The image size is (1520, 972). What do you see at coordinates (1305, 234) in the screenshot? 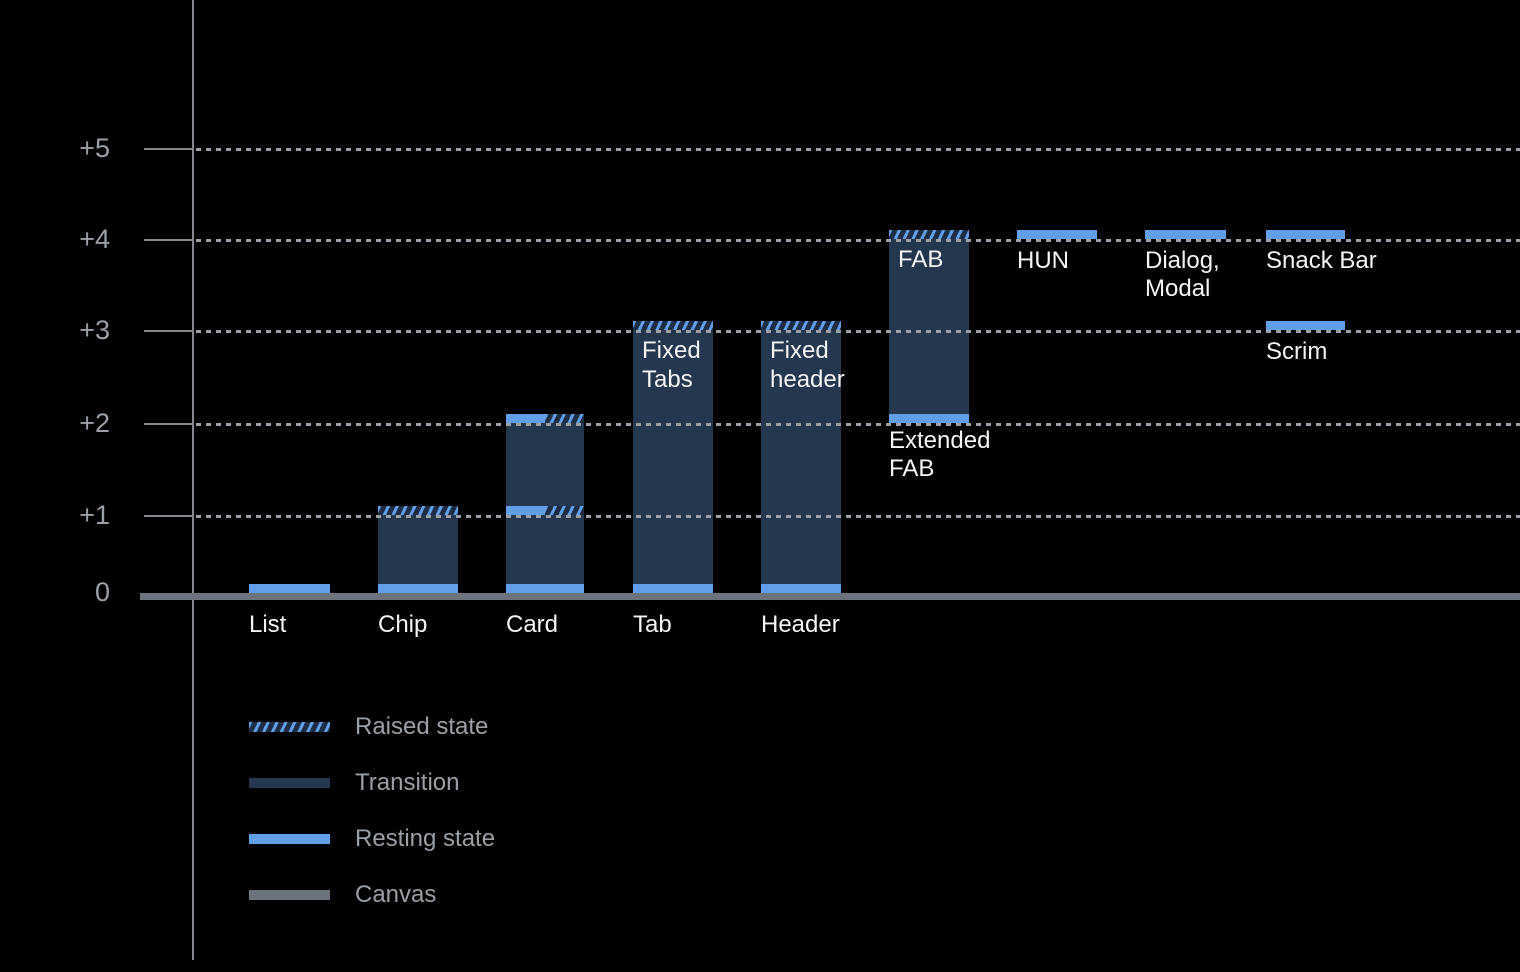
I see `bar-snack-bar-resting-band` at bounding box center [1305, 234].